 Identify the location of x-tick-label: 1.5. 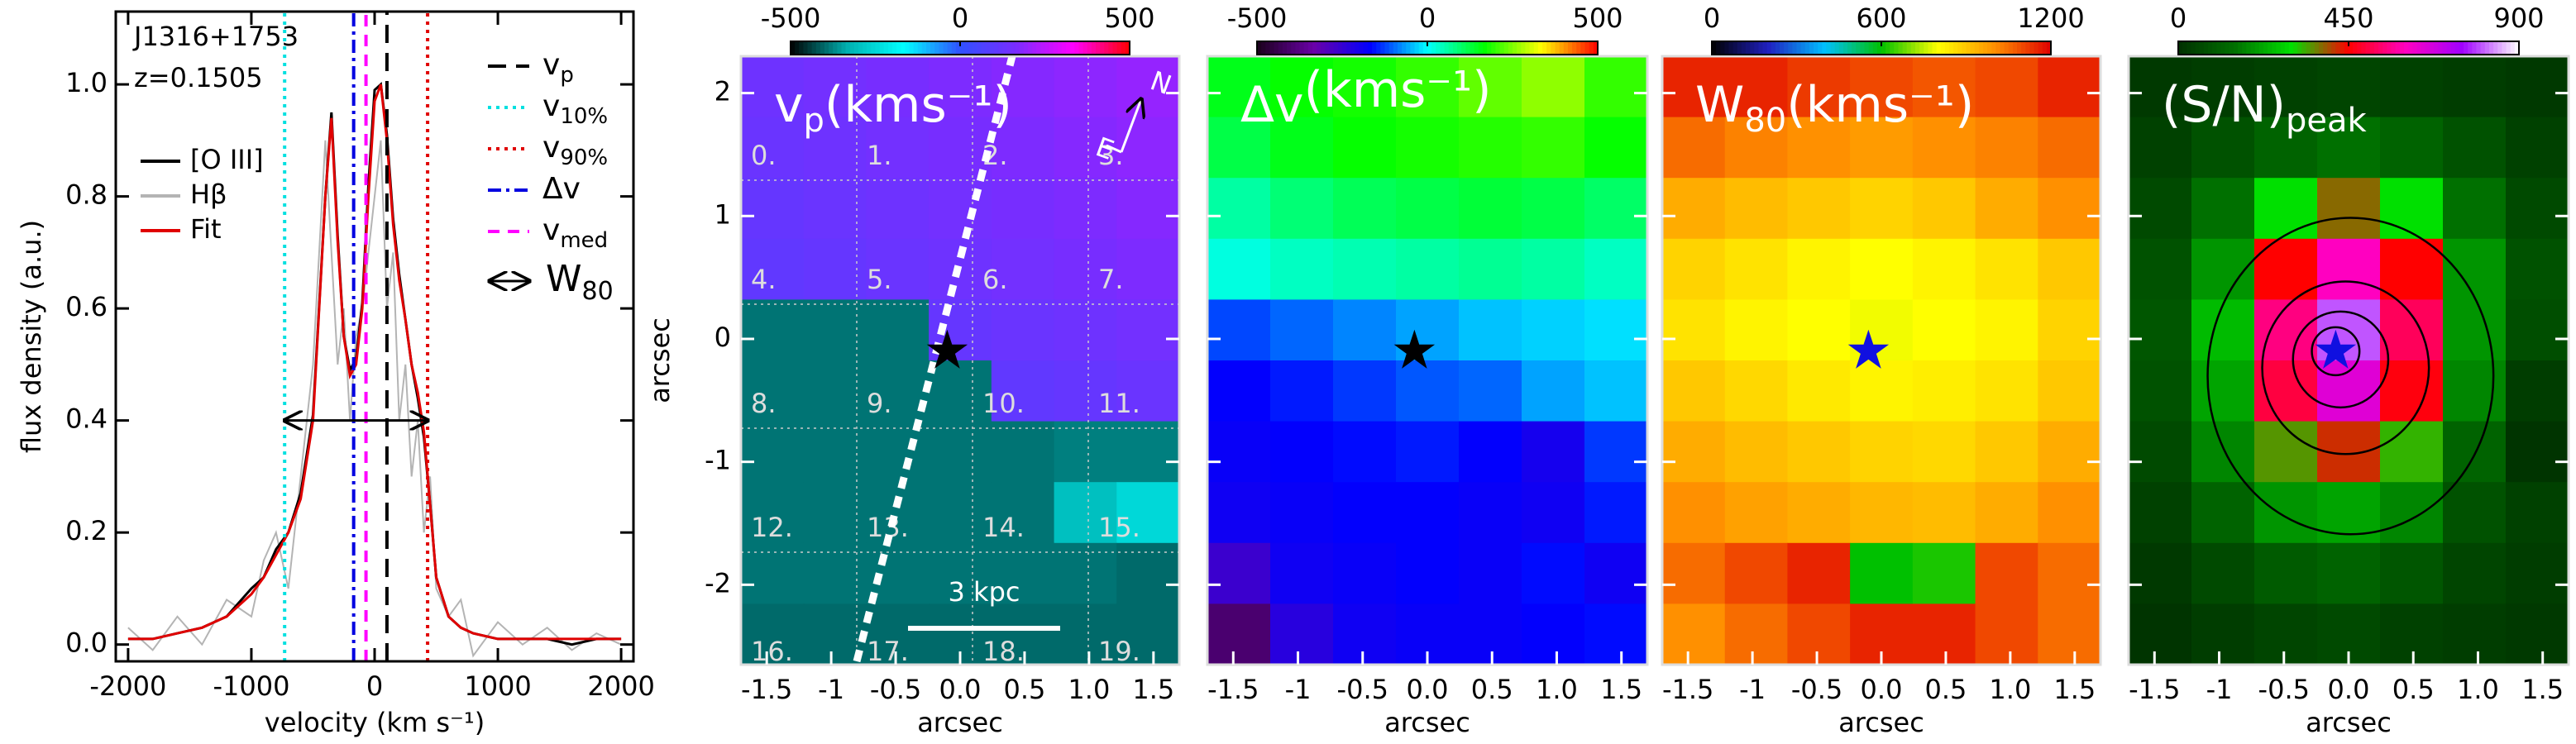
(2542, 689).